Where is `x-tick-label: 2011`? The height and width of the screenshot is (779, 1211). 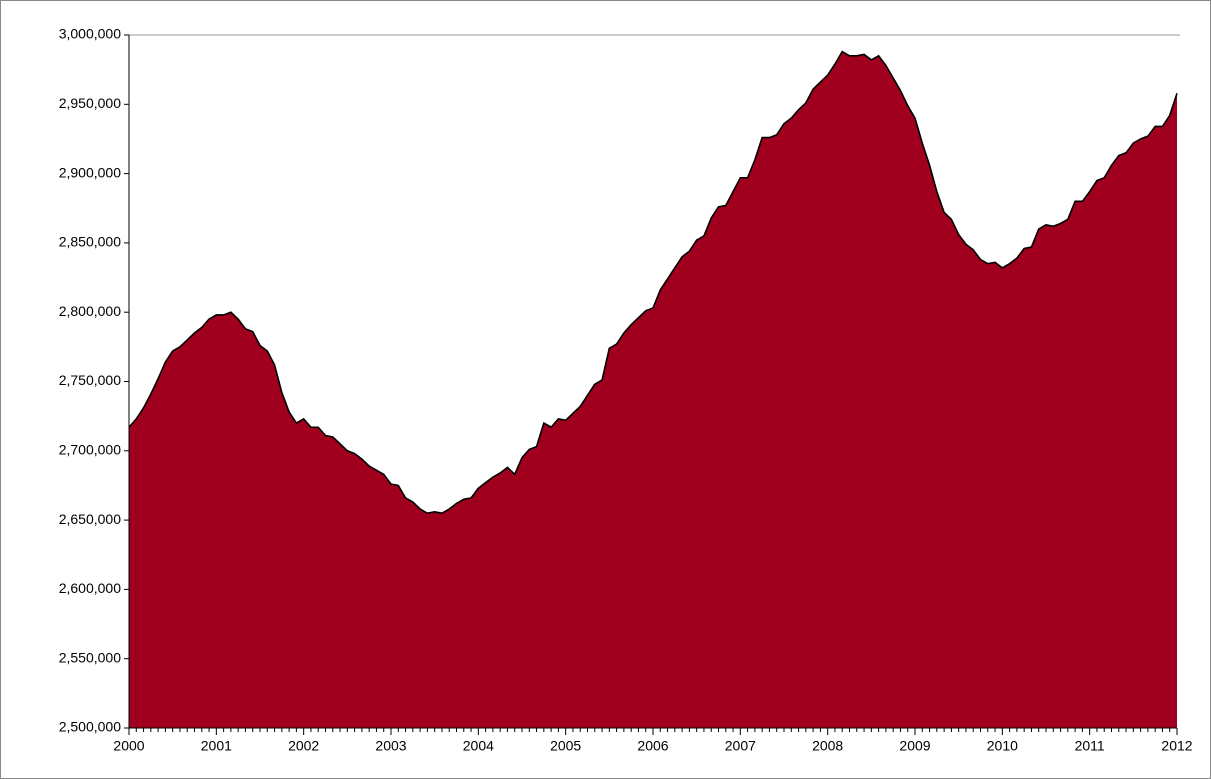 x-tick-label: 2011 is located at coordinates (1090, 746).